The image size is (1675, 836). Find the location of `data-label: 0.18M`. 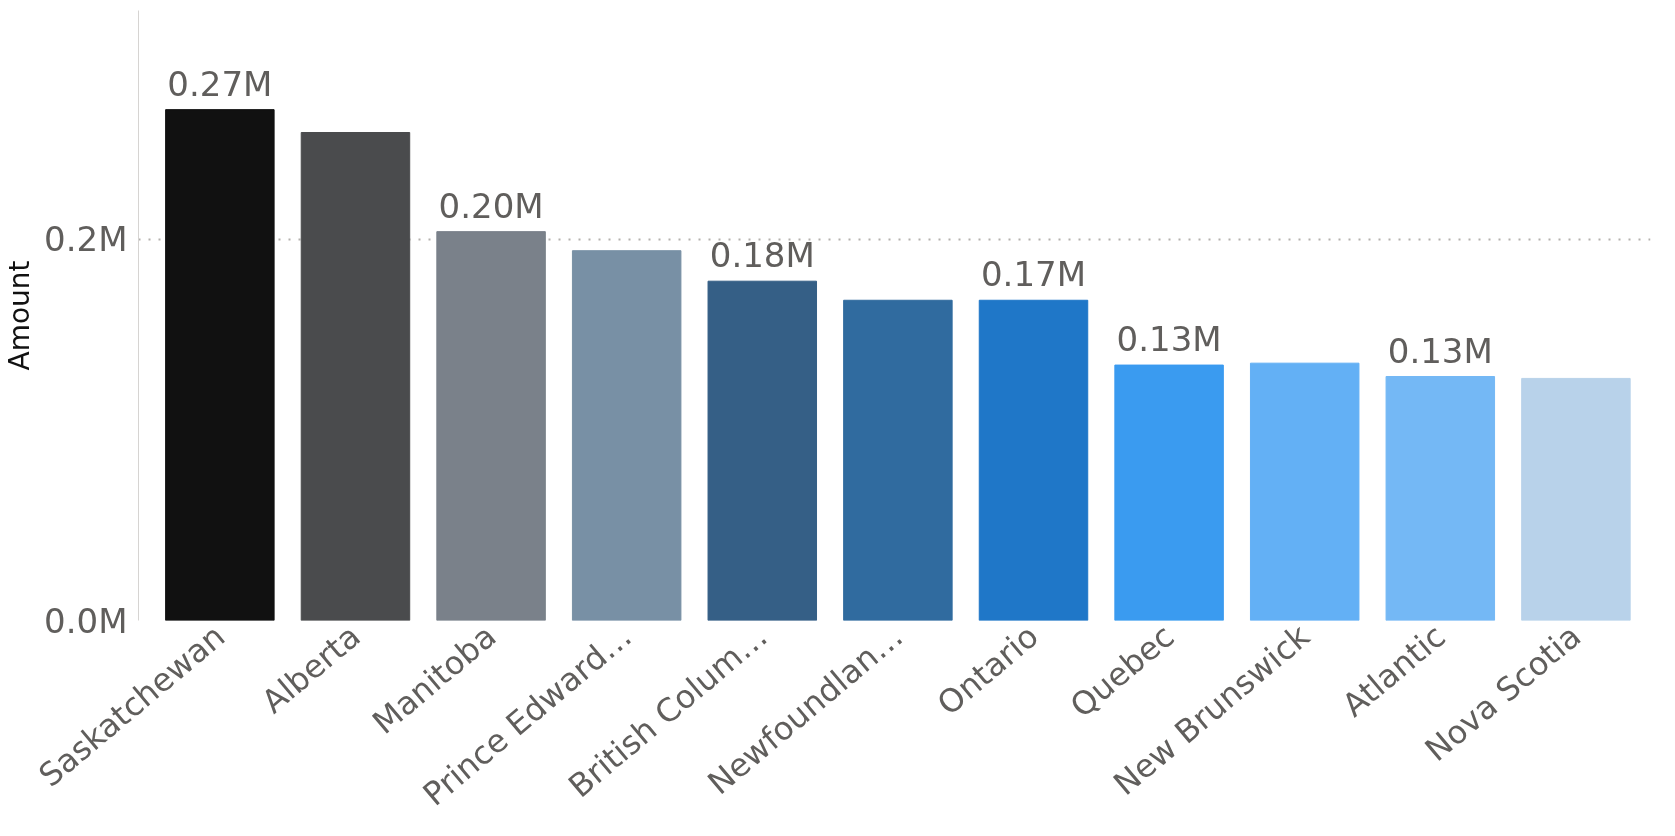

data-label: 0.18M is located at coordinates (762, 255).